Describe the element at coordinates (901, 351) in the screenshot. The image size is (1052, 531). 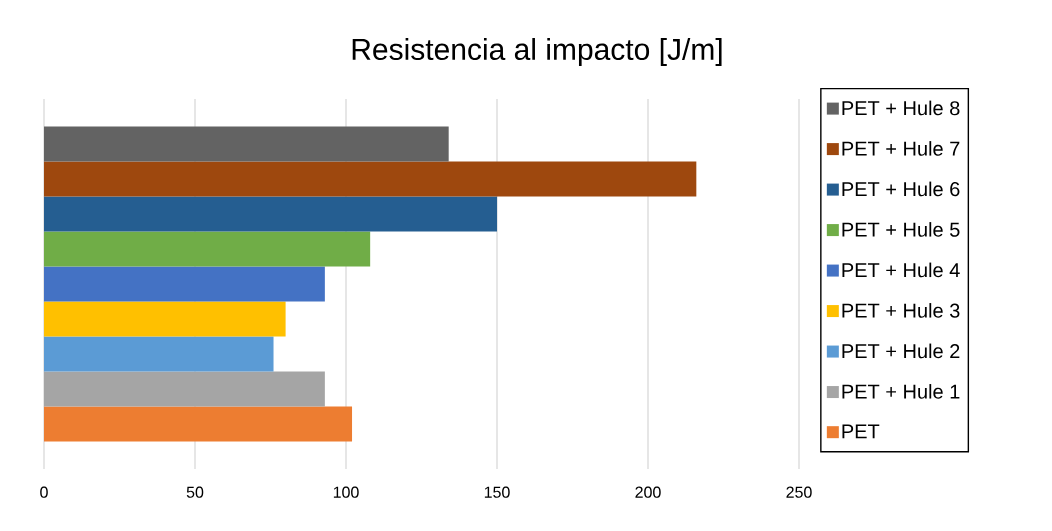
I see `legend-label: PET + Hule 2` at that location.